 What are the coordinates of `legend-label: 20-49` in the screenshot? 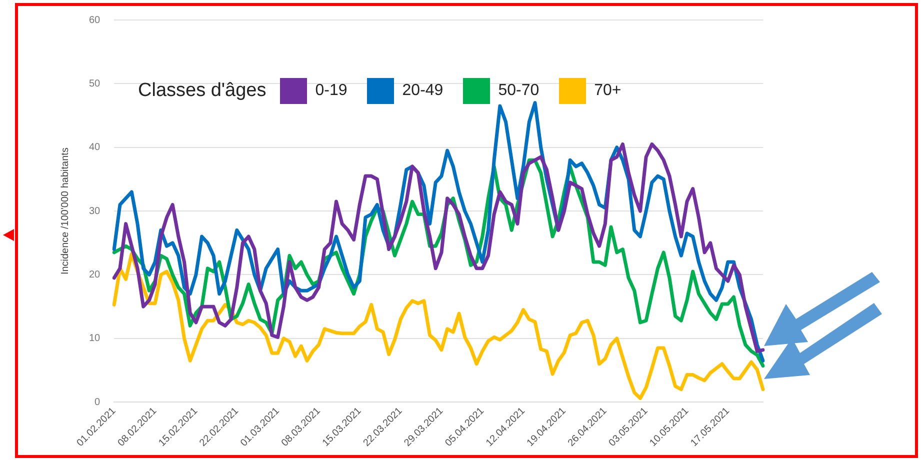 It's located at (423, 91).